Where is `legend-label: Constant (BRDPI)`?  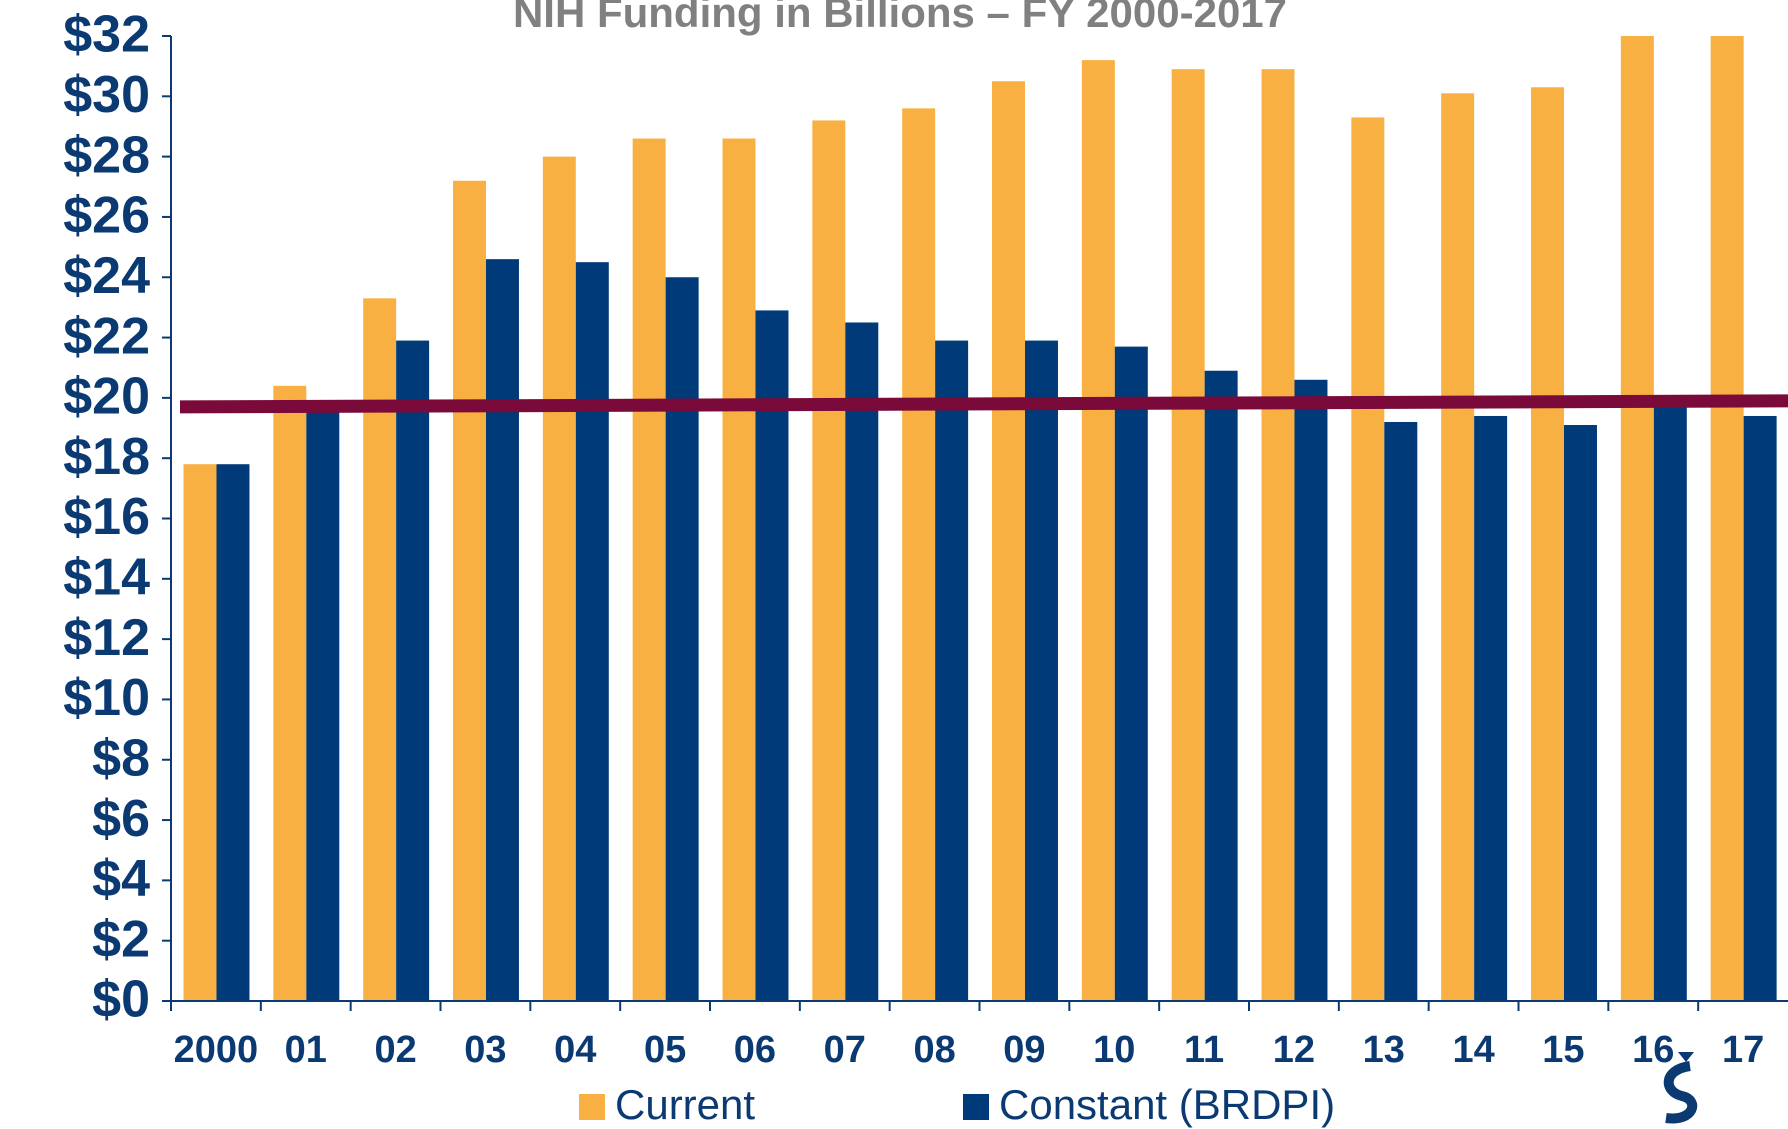 legend-label: Constant (BRDPI) is located at coordinates (1167, 1104).